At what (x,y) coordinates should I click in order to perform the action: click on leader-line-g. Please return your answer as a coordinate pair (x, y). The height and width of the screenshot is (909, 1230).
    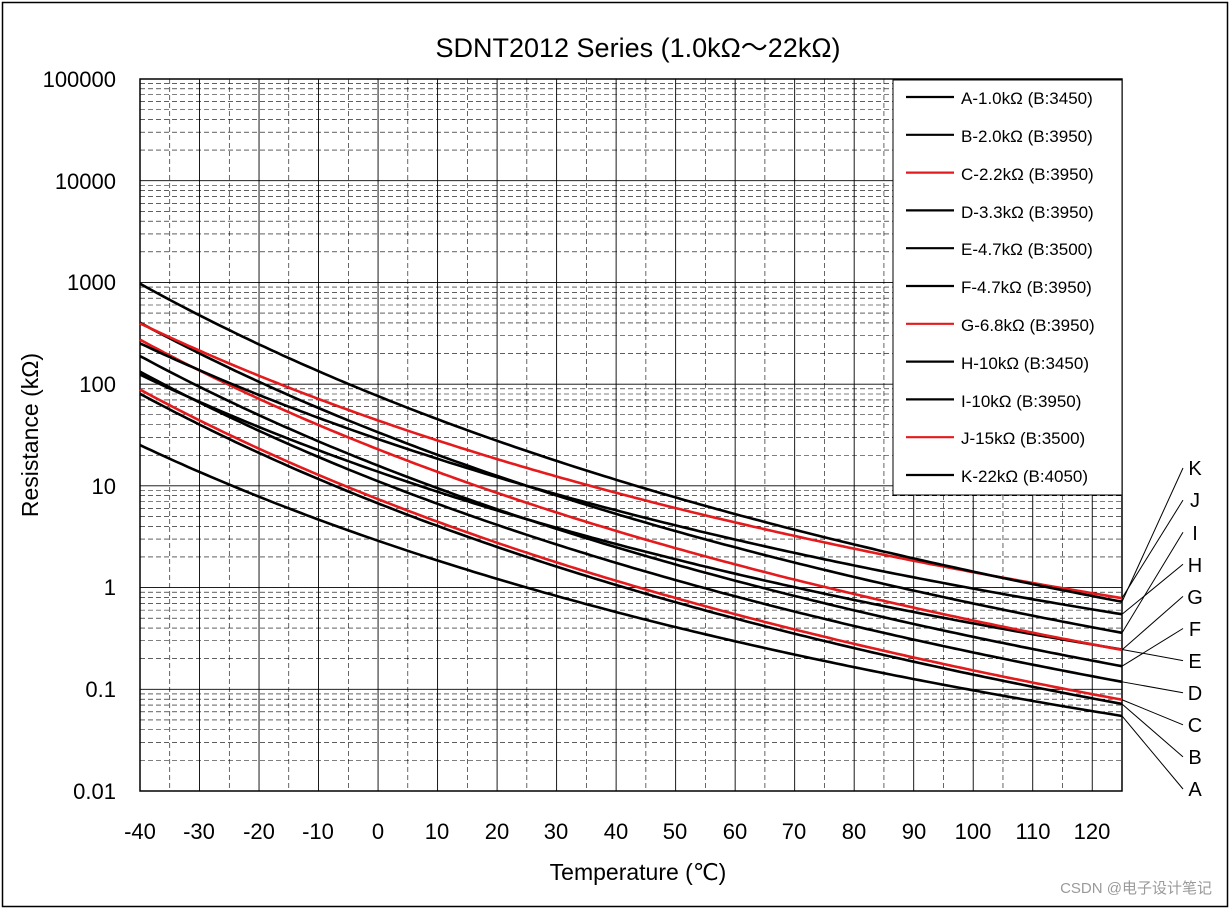
    Looking at the image, I should click on (1152, 623).